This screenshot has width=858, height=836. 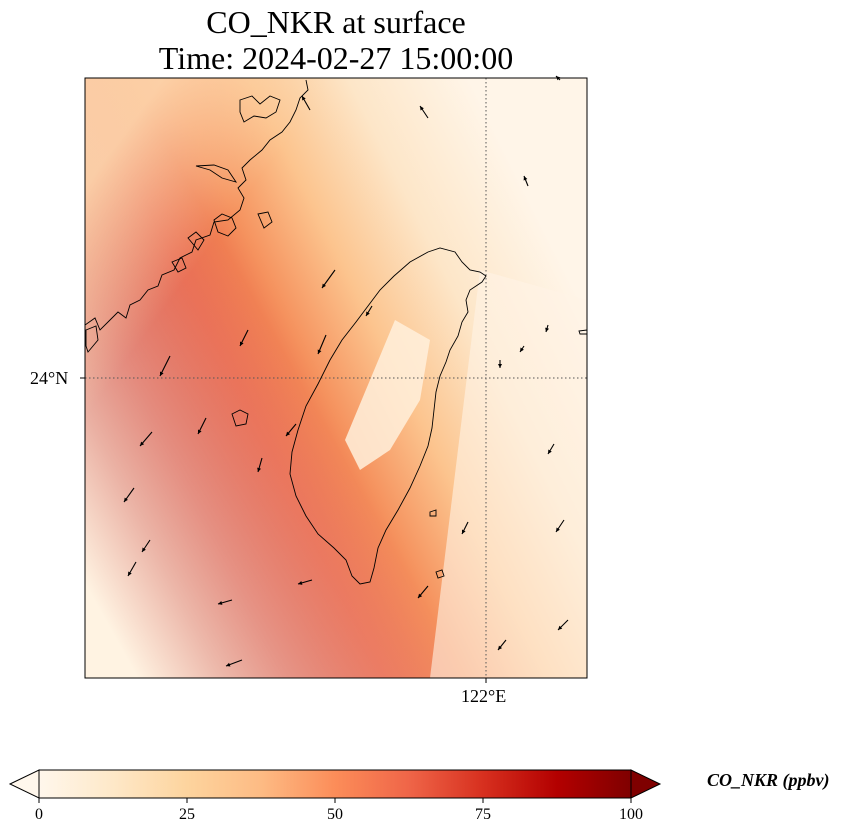 What do you see at coordinates (335, 800) in the screenshot?
I see `colorbar-ticks` at bounding box center [335, 800].